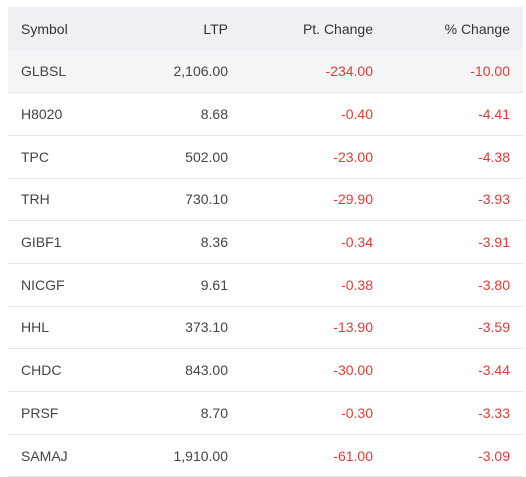  Describe the element at coordinates (353, 199) in the screenshot. I see `cell-pt-change: -29.90` at that location.